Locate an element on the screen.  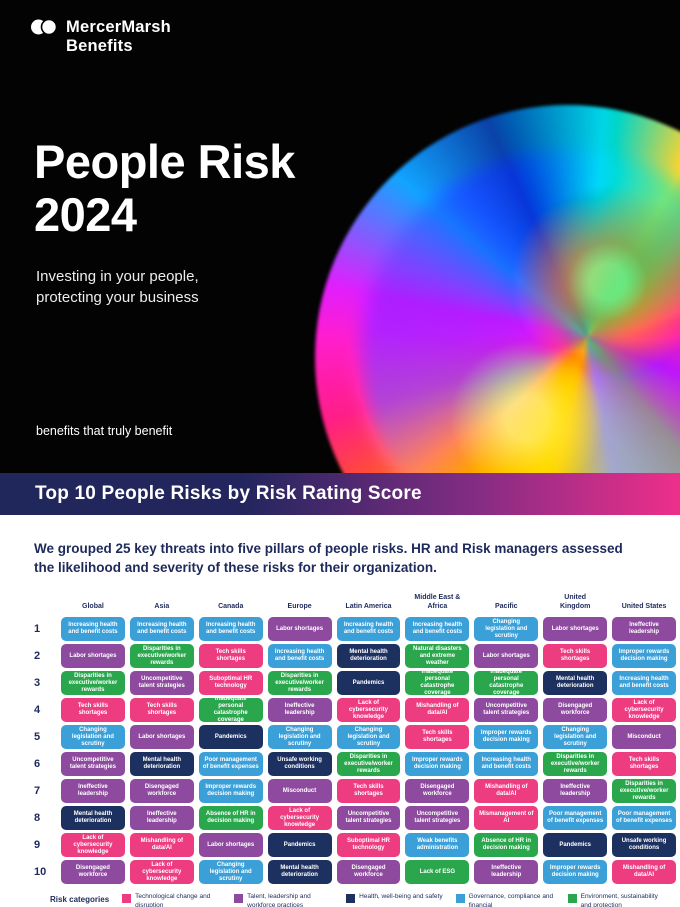
column-header: United Kingdom is located at coordinates (575, 602).